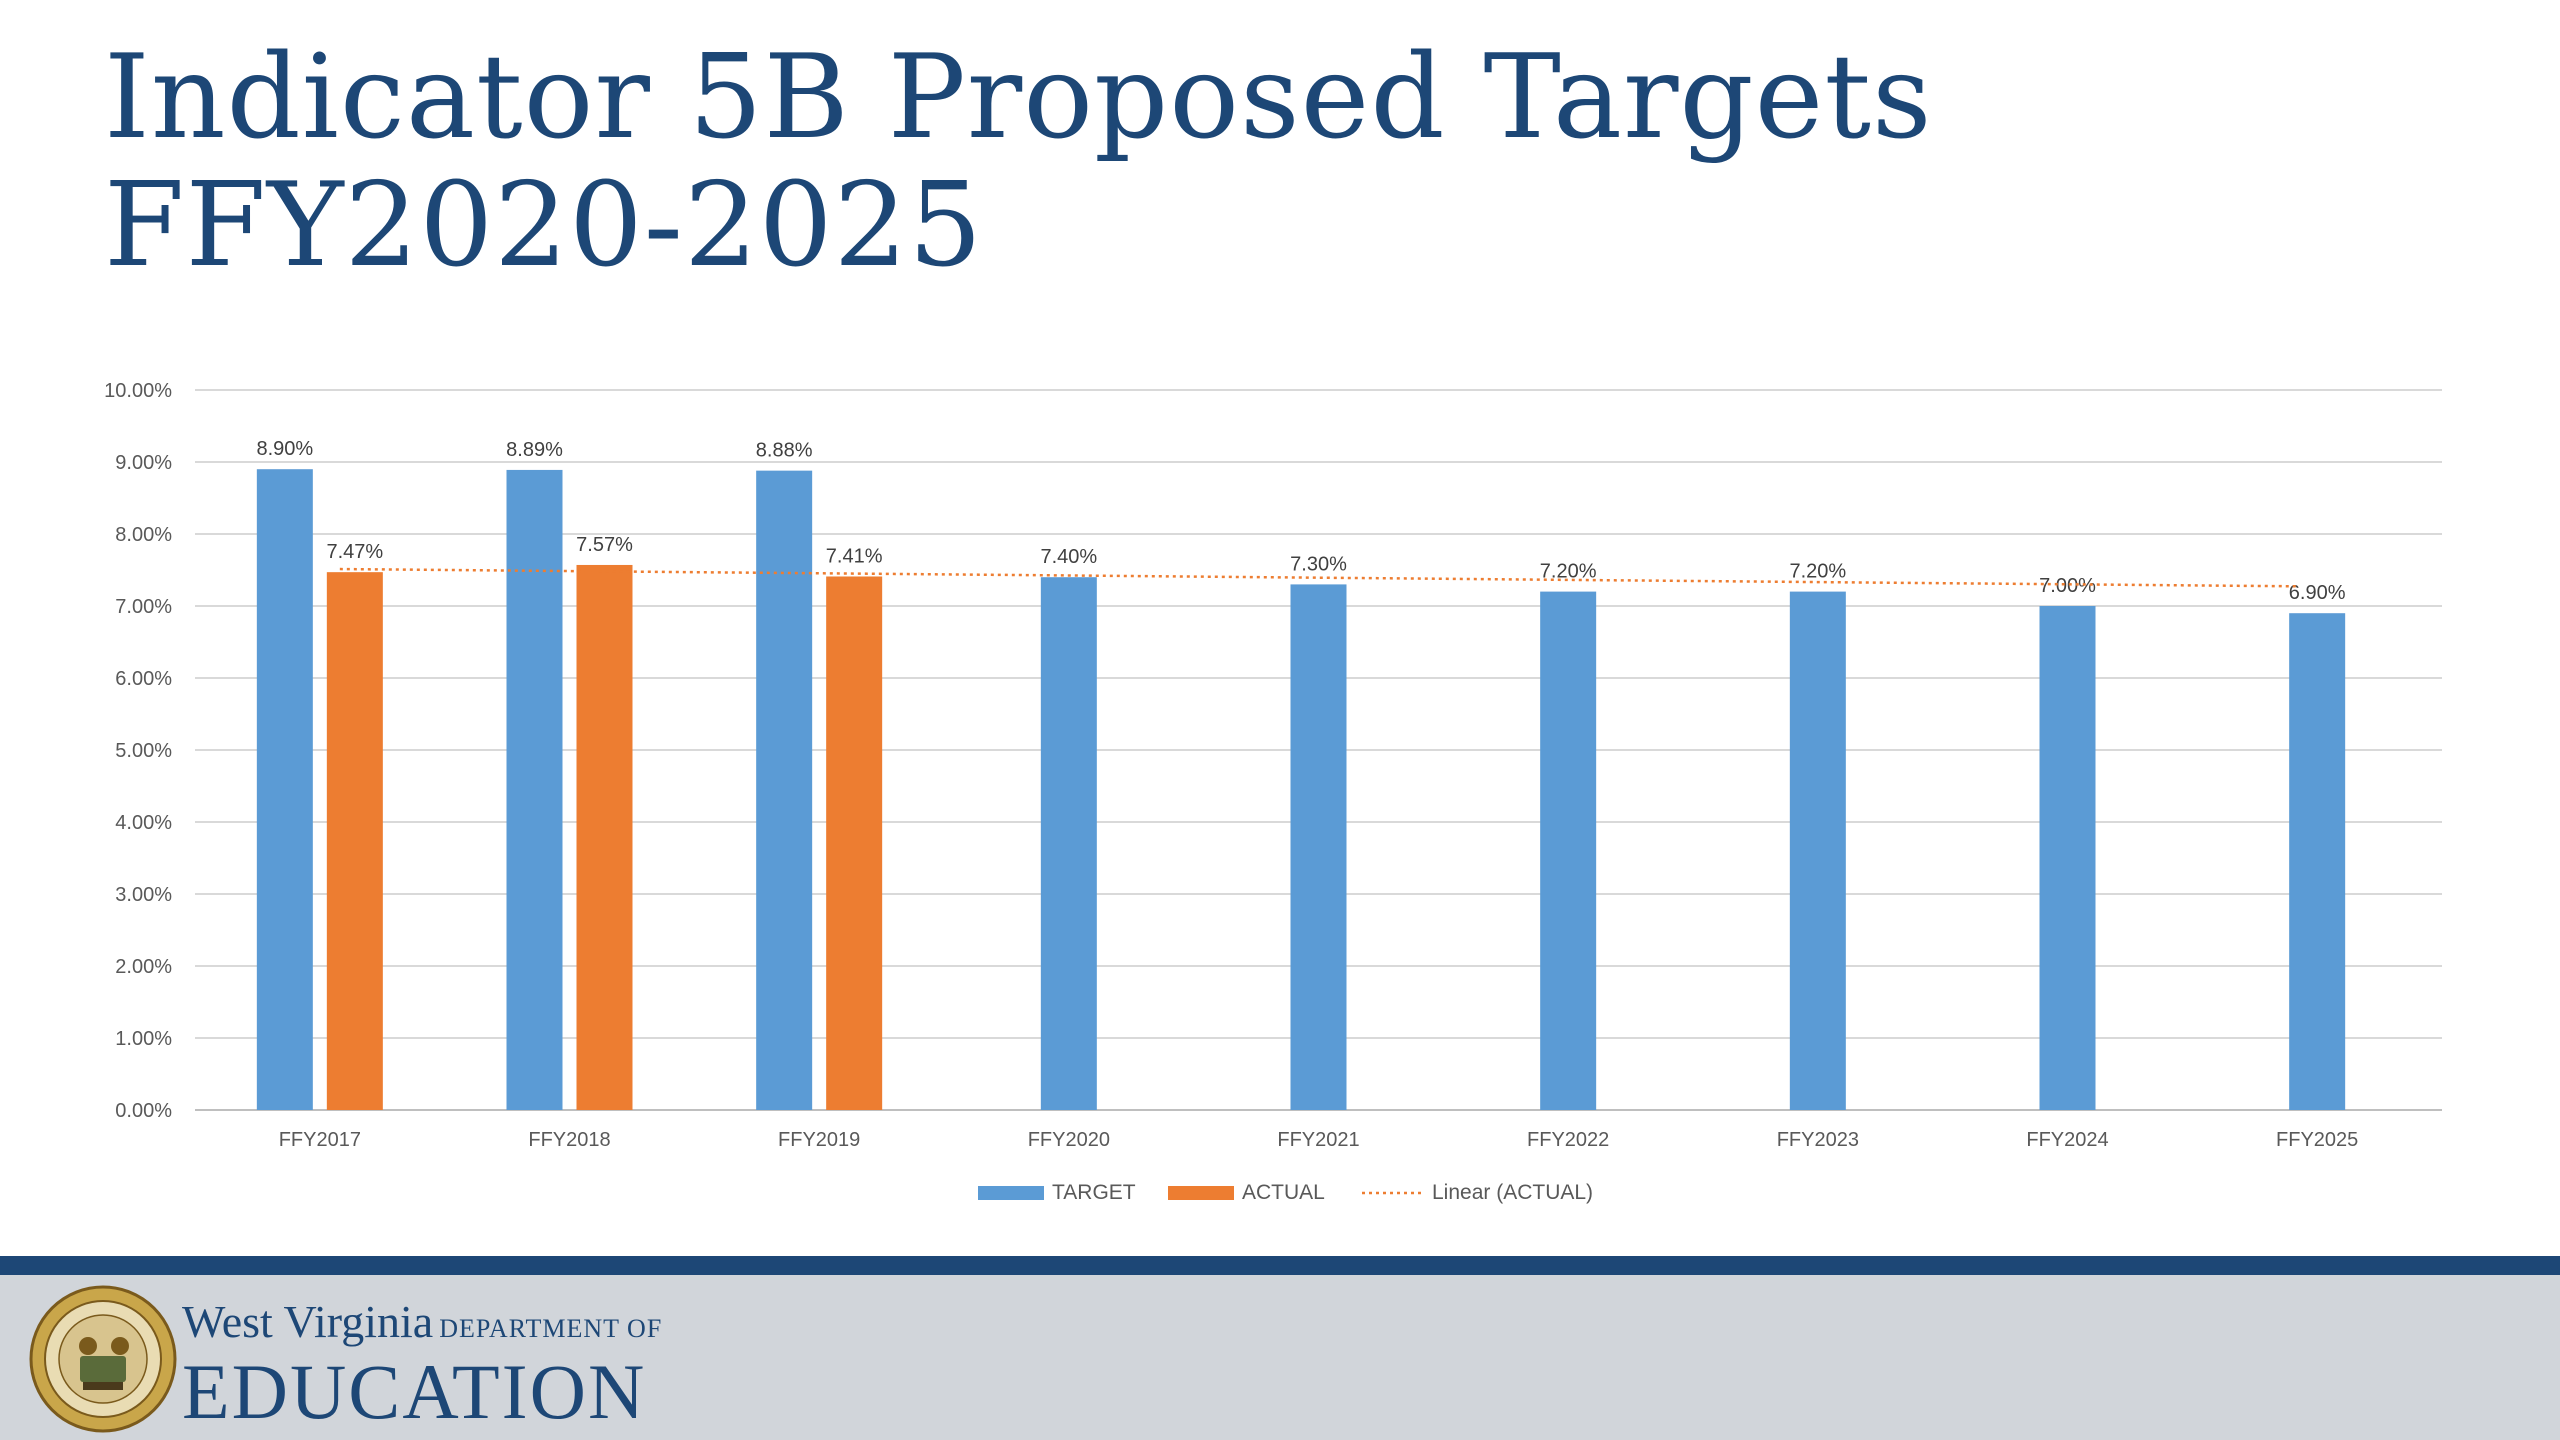 This screenshot has height=1440, width=2560. Describe the element at coordinates (1018, 97) in the screenshot. I see `slide-title-line1: Indicator 5B Proposed Targets` at that location.